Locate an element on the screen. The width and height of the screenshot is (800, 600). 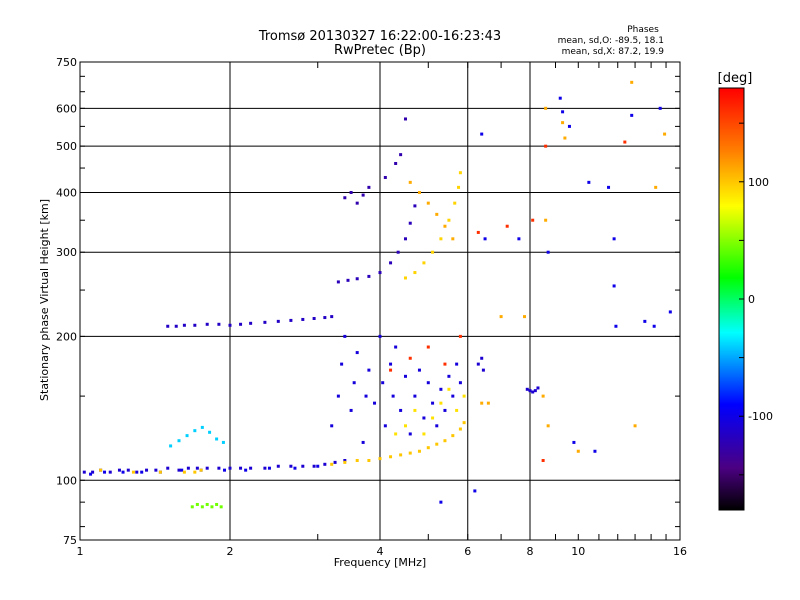
colorbar-ticks: 100 0 -100 is located at coordinates (756, 299).